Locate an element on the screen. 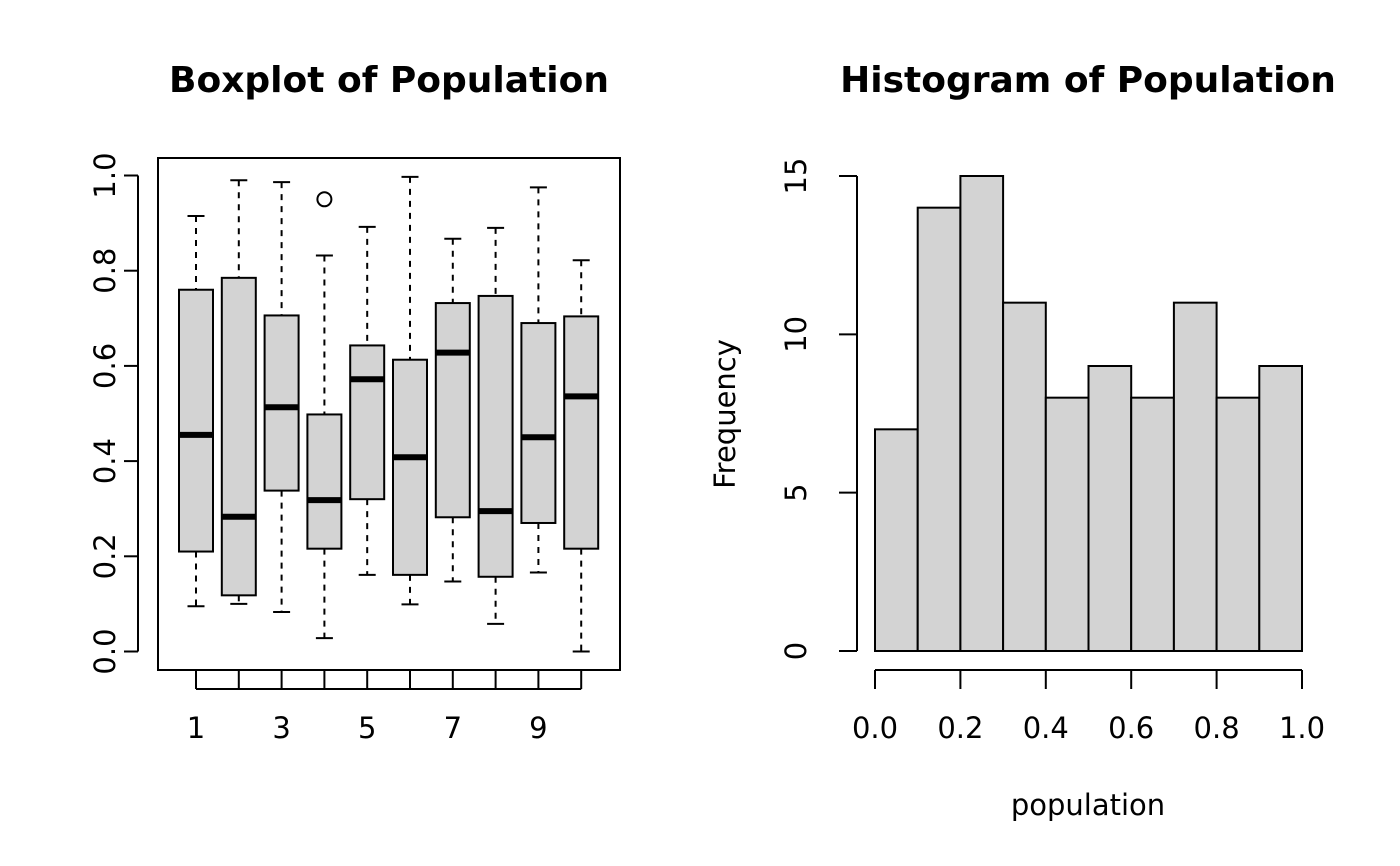 The height and width of the screenshot is (866, 1400). histogram-x-axis: 0.0 0.2 0.4 0.6 0.8 1.0 is located at coordinates (1088, 707).